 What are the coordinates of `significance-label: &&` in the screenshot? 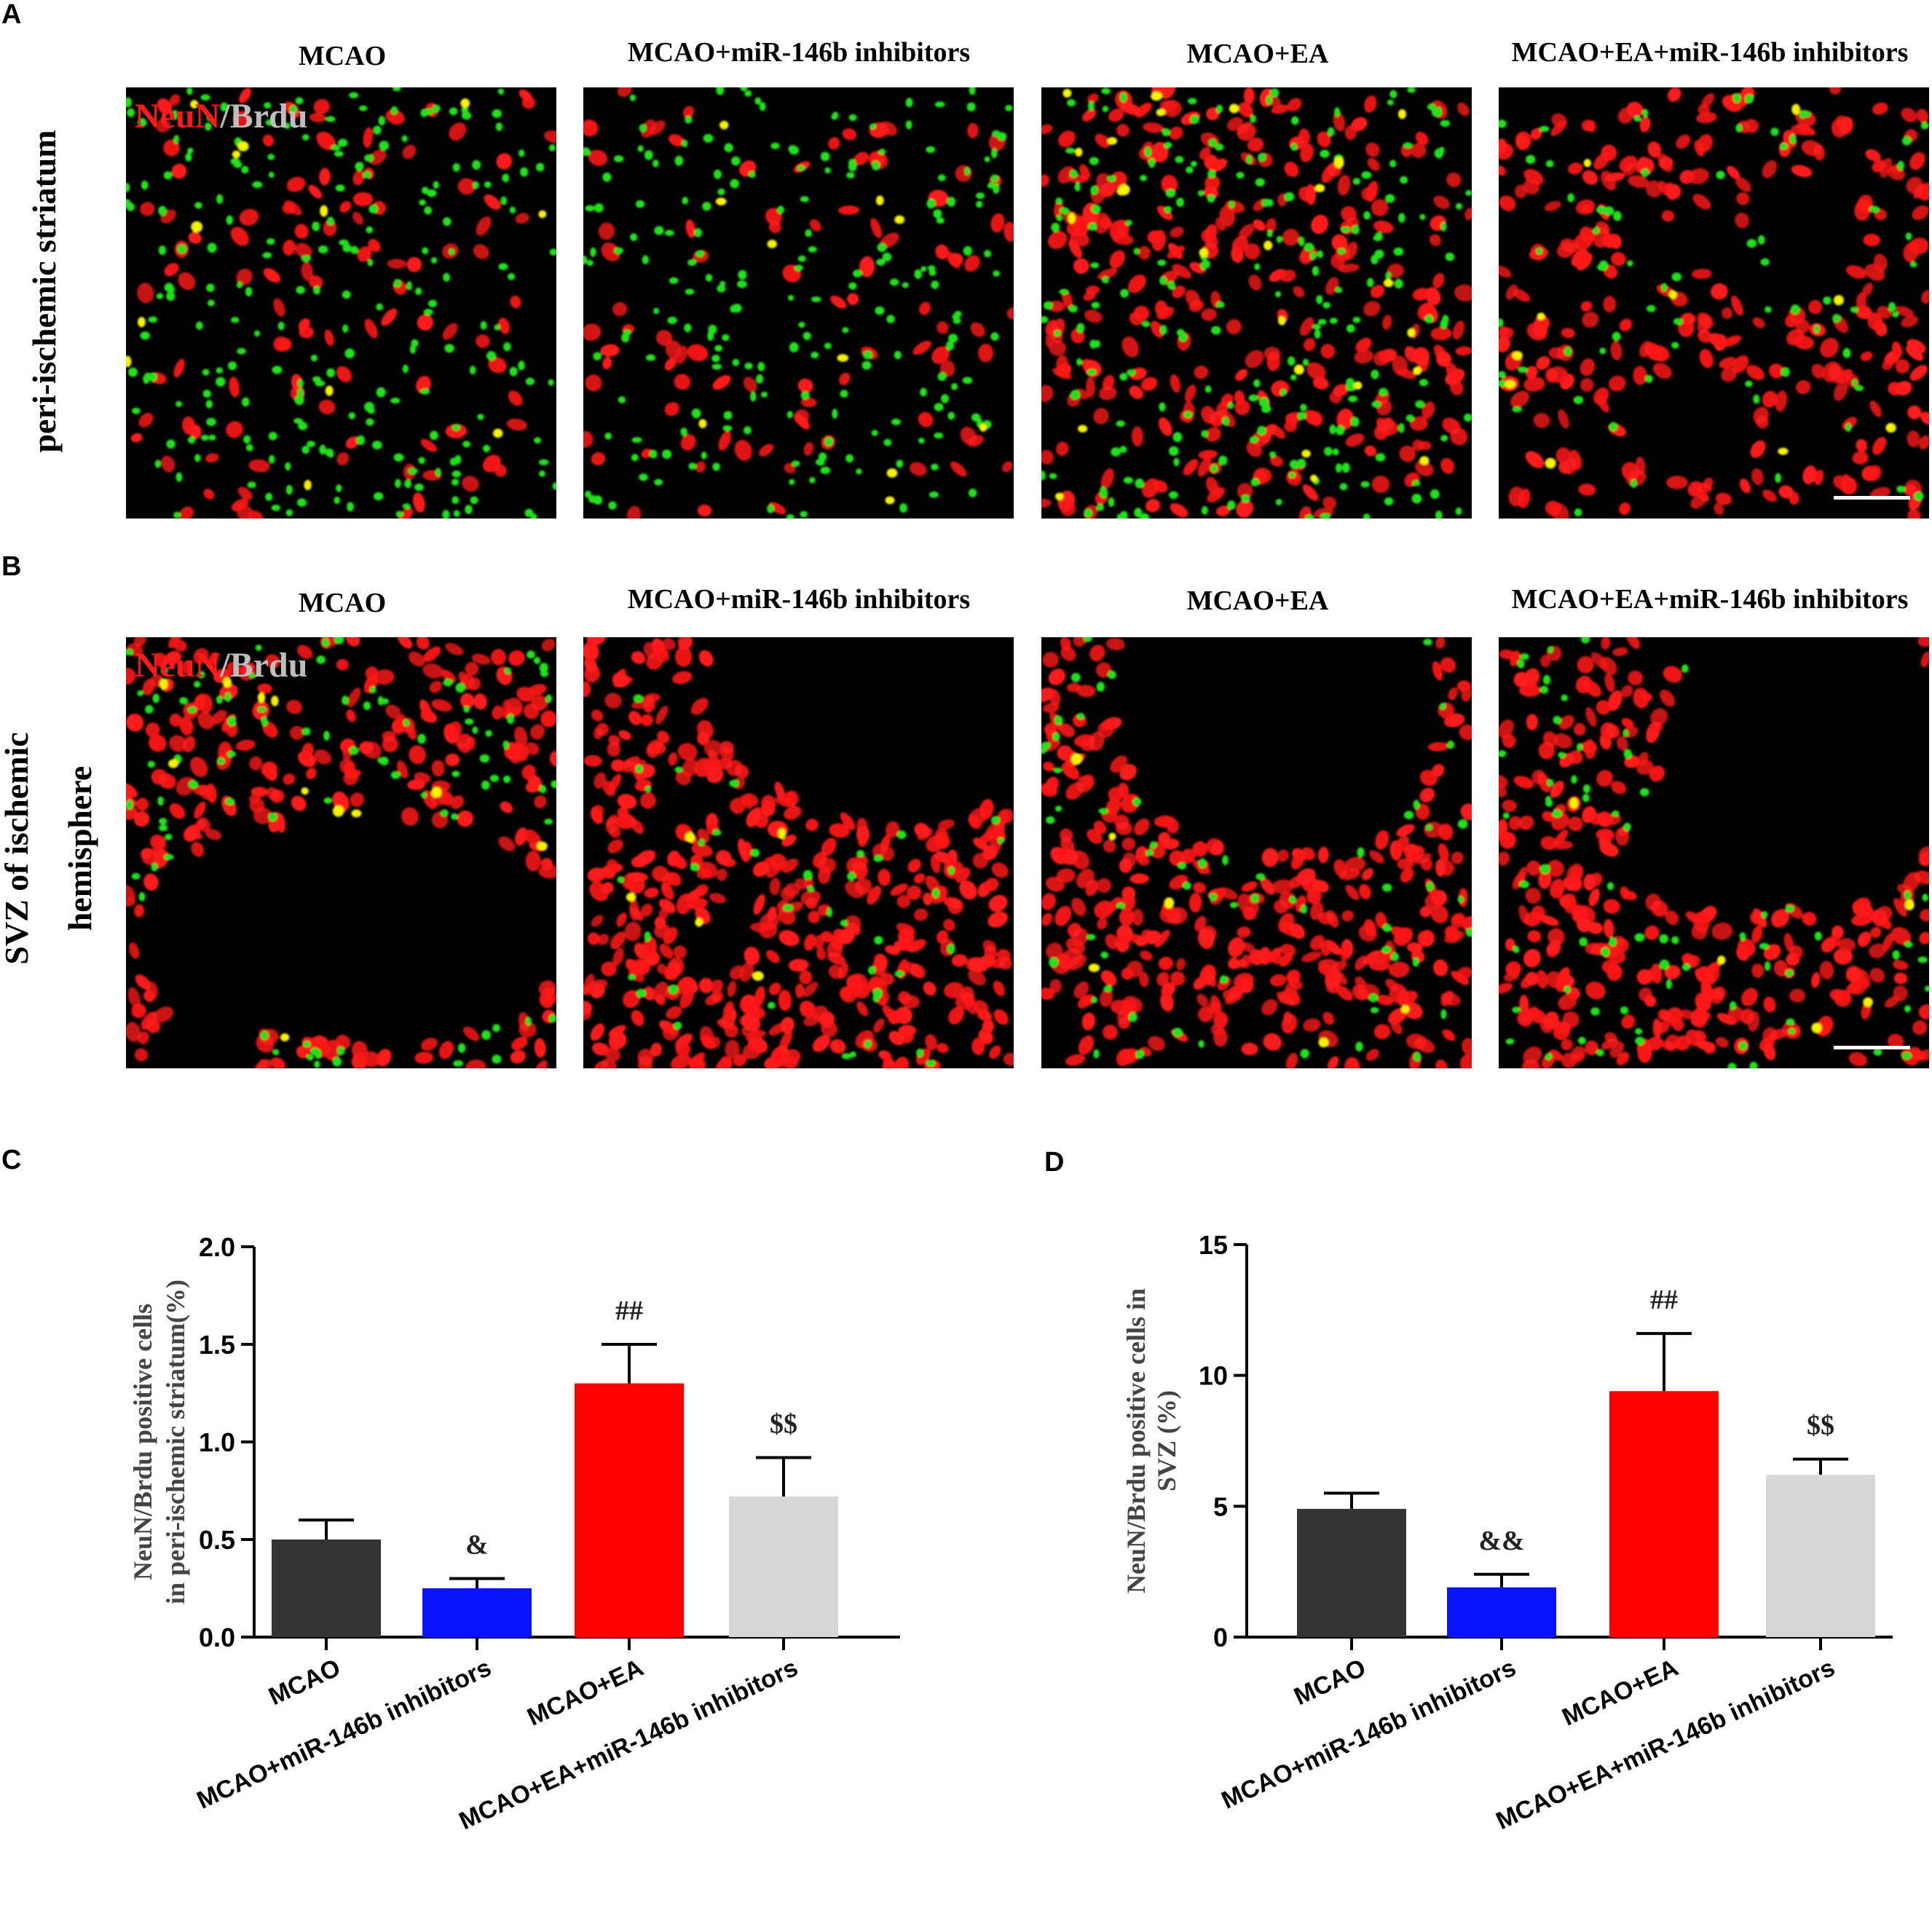 It's located at (1501, 1541).